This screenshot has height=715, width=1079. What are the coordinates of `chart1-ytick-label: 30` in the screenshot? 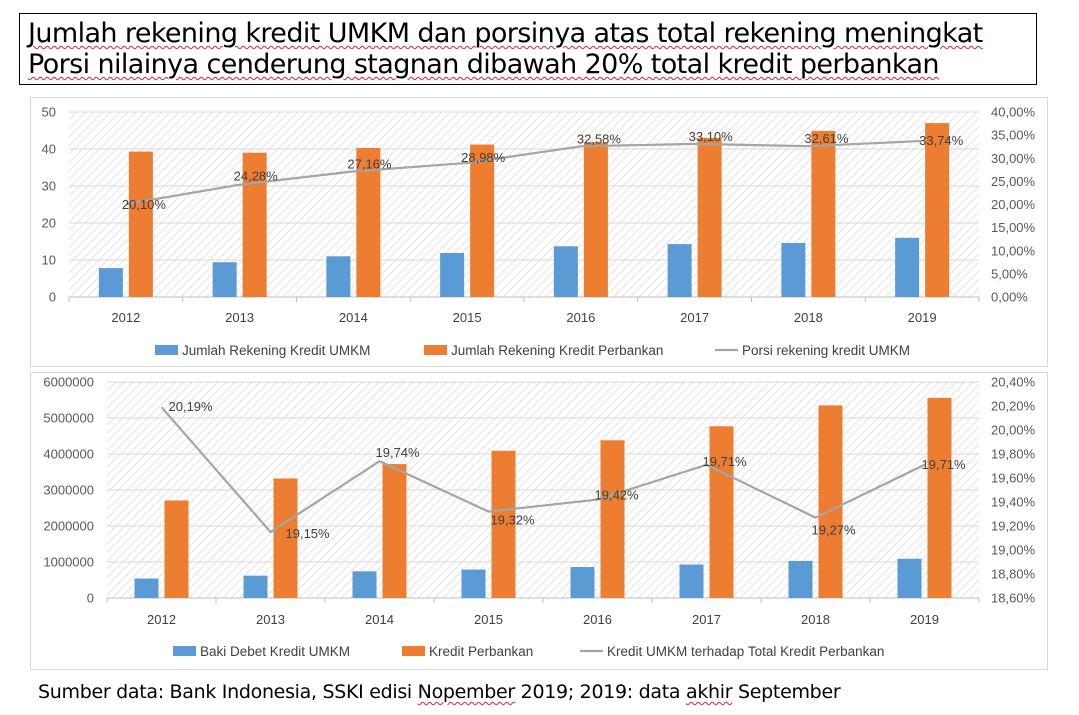 It's located at (49, 186).